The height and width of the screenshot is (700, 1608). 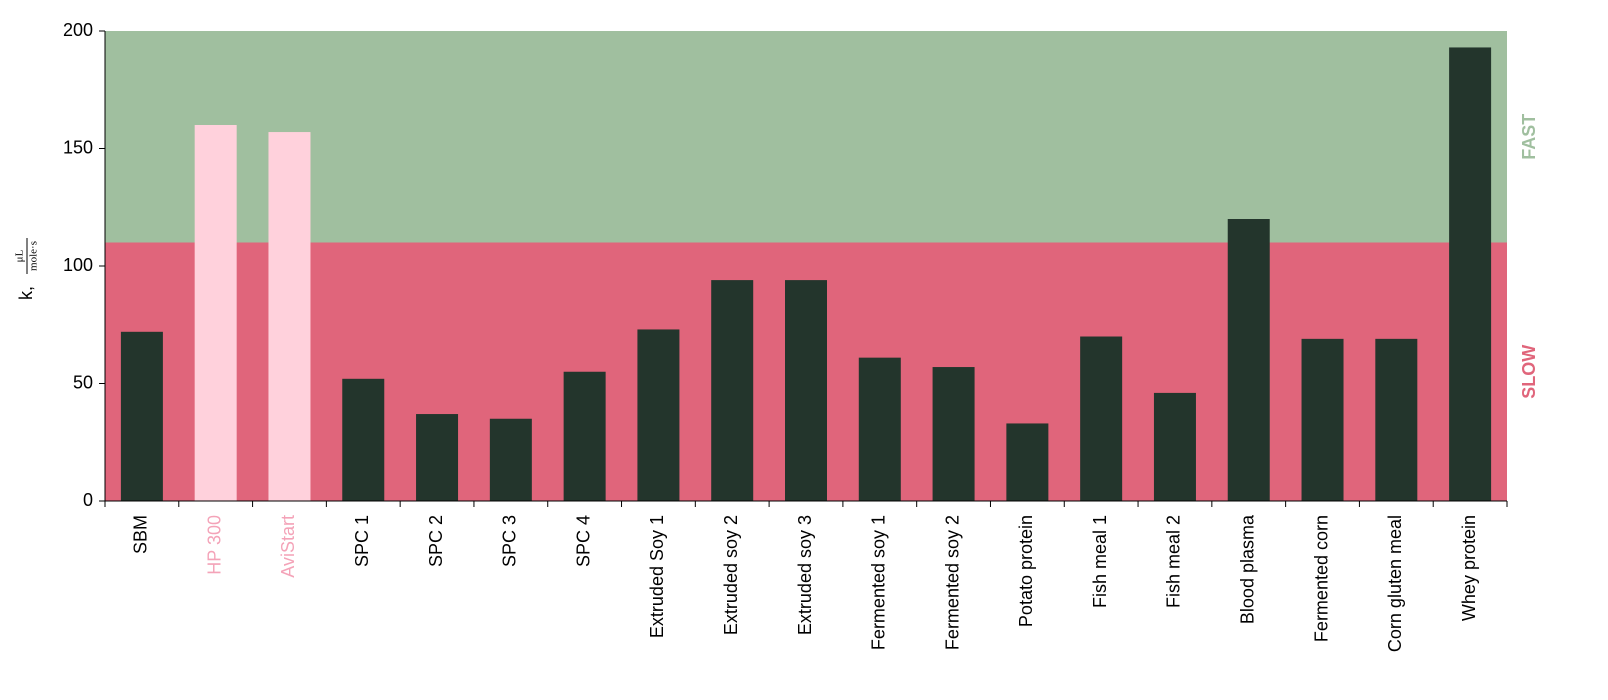 I want to click on x-tick-label: Whey protein, so click(x=1469, y=568).